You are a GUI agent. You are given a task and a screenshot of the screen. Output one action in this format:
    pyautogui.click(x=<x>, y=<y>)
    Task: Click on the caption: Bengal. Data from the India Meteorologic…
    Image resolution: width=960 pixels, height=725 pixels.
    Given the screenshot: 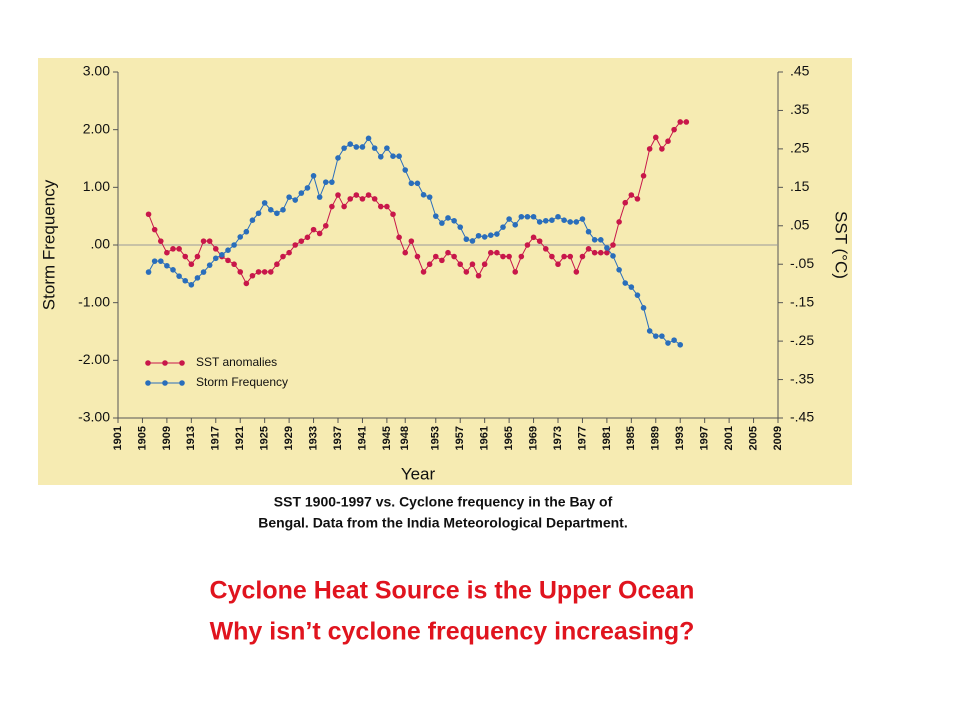 What is the action you would take?
    pyautogui.click(x=443, y=523)
    